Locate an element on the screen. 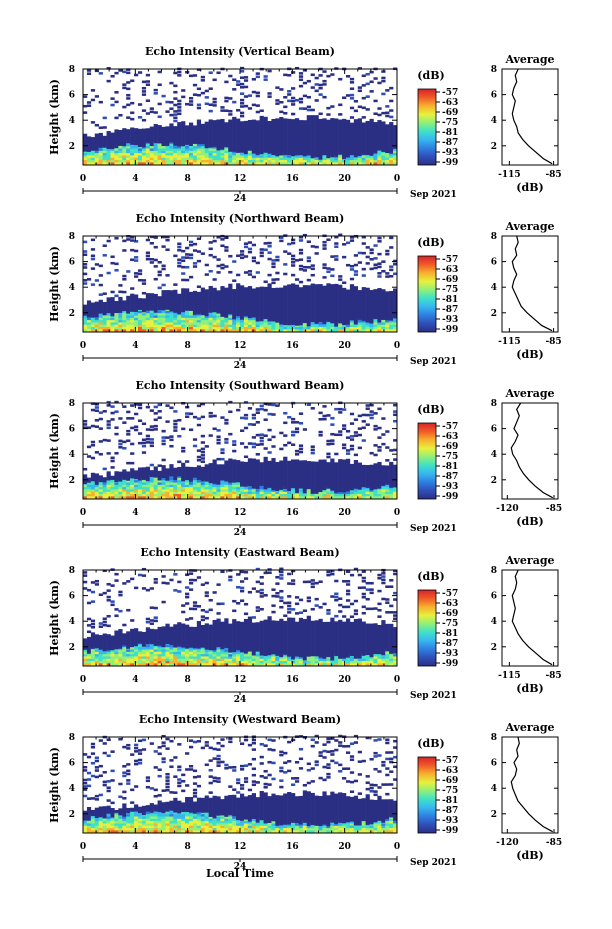 This screenshot has height=929, width=612. panel-title: Echo Intensity (Southward Beam) is located at coordinates (240, 385).